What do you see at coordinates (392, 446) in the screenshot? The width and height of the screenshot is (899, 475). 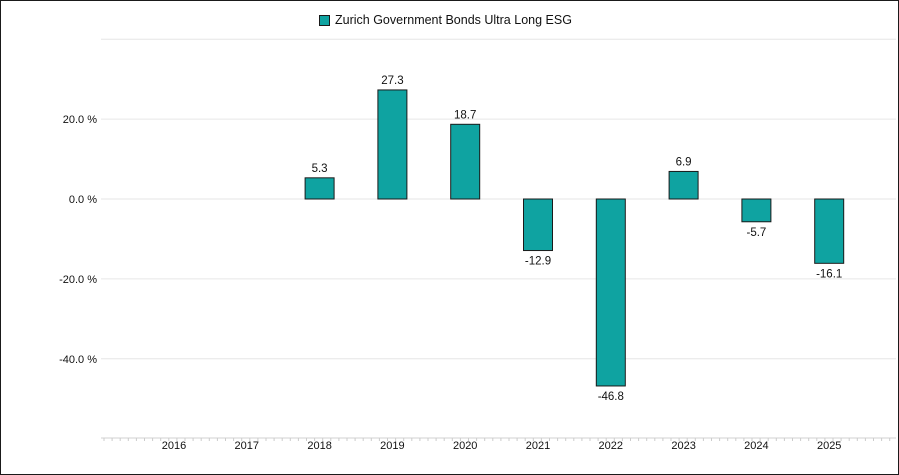 I see `x-tick-label: 2019` at bounding box center [392, 446].